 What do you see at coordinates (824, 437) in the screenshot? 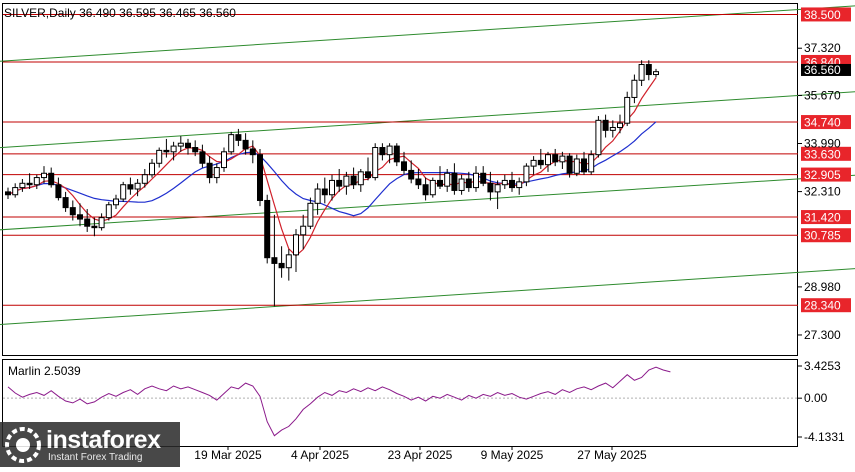
I see `indicator-tick-label: -4.1331` at bounding box center [824, 437].